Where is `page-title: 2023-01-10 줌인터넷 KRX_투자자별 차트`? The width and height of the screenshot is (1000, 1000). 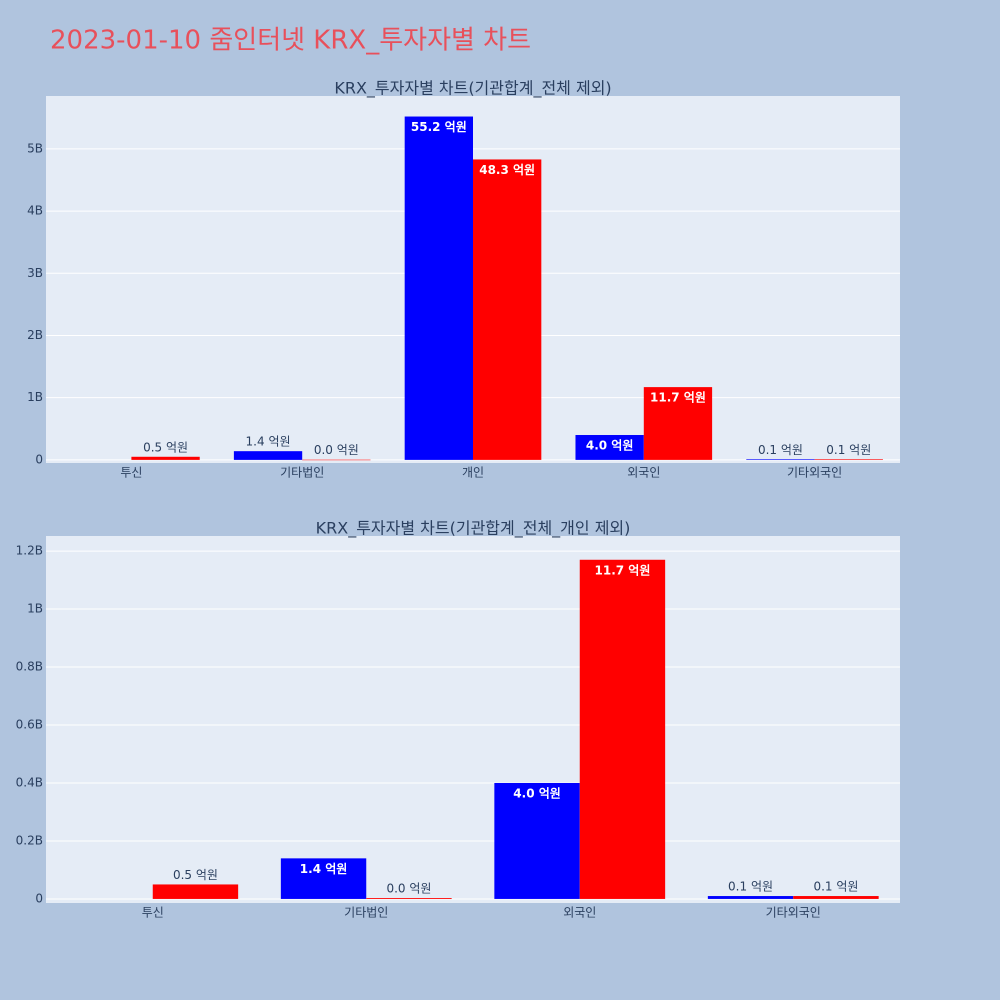 page-title: 2023-01-10 줌인터넷 KRX_투자자별 차트 is located at coordinates (290, 41).